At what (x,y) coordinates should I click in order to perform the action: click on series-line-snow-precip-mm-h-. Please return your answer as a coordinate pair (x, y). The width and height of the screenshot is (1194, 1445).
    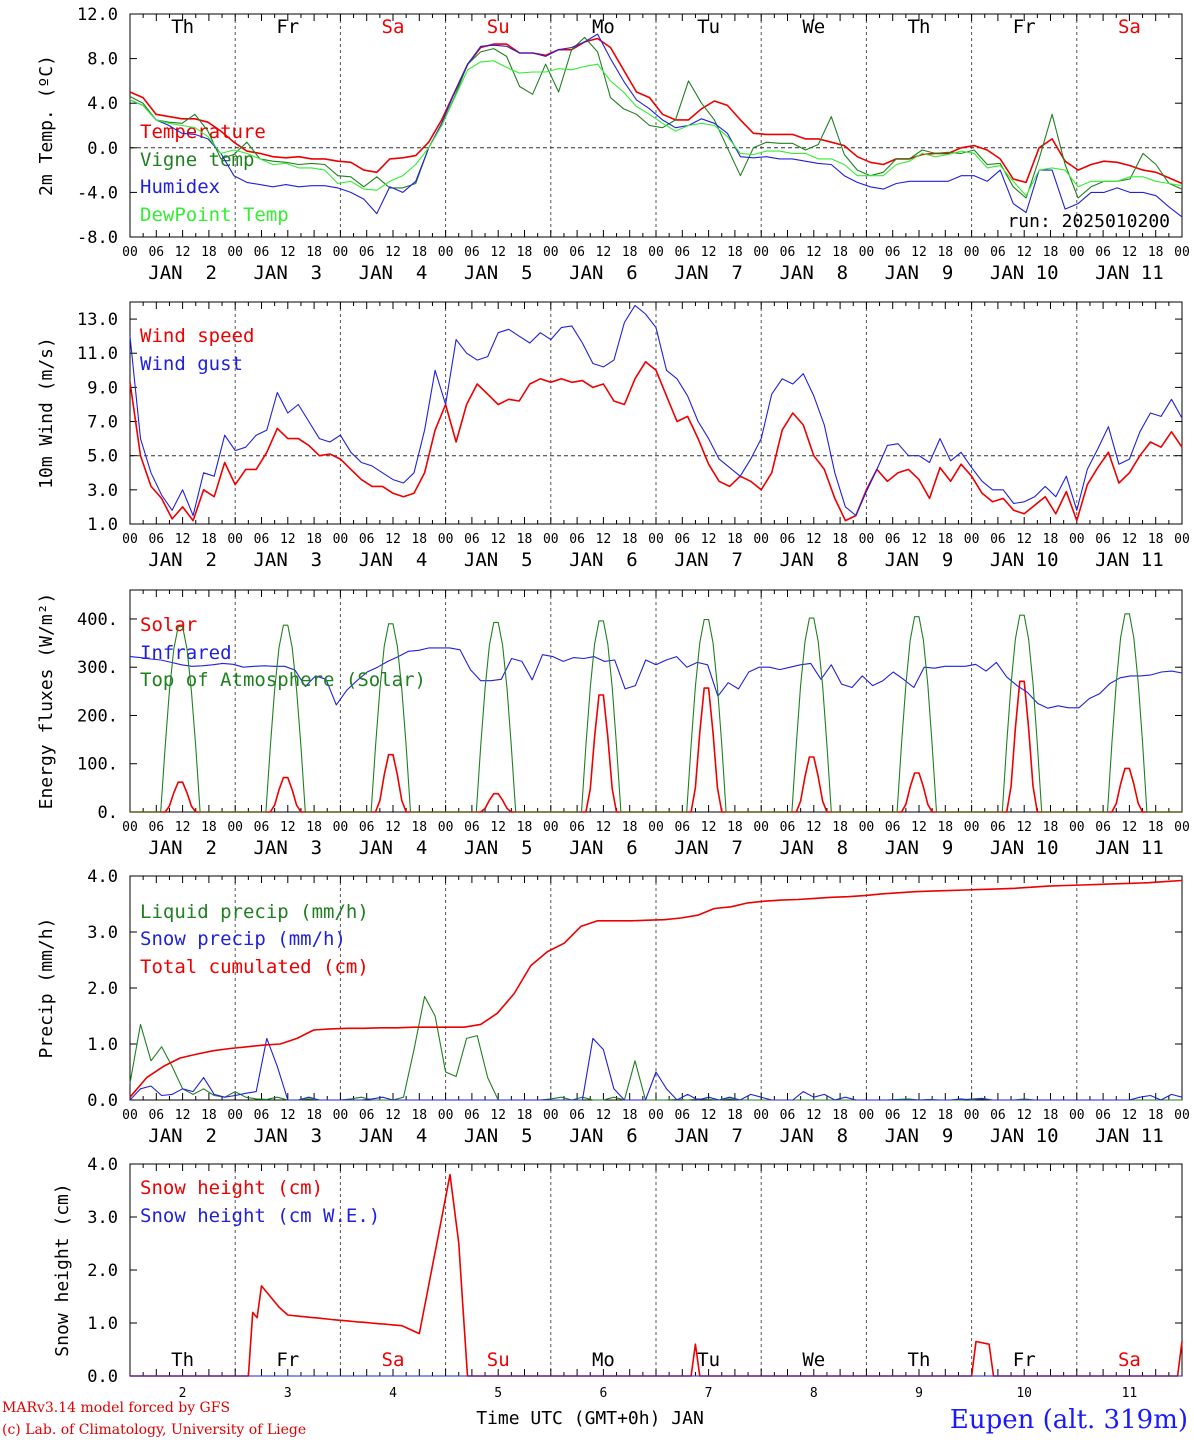
    Looking at the image, I should click on (656, 1069).